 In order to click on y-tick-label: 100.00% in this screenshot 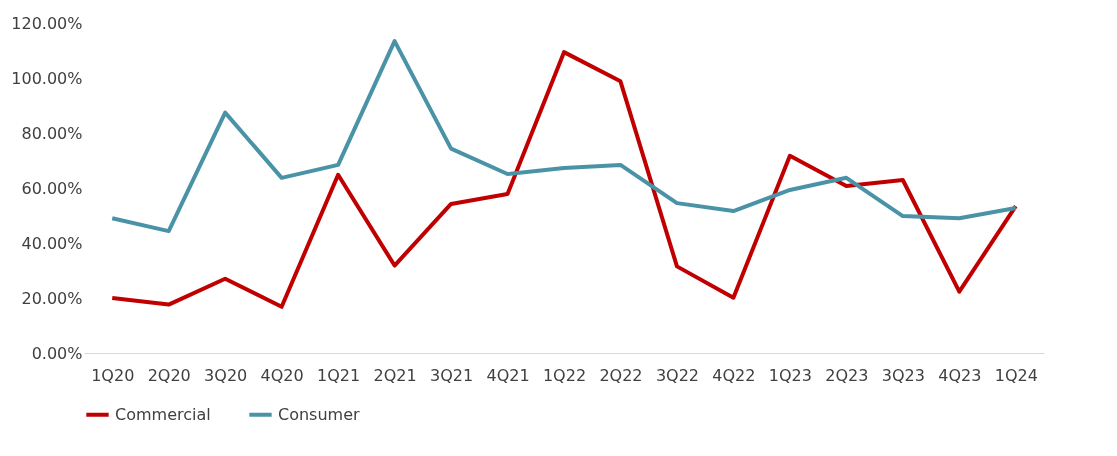, I will do `click(47, 78)`.